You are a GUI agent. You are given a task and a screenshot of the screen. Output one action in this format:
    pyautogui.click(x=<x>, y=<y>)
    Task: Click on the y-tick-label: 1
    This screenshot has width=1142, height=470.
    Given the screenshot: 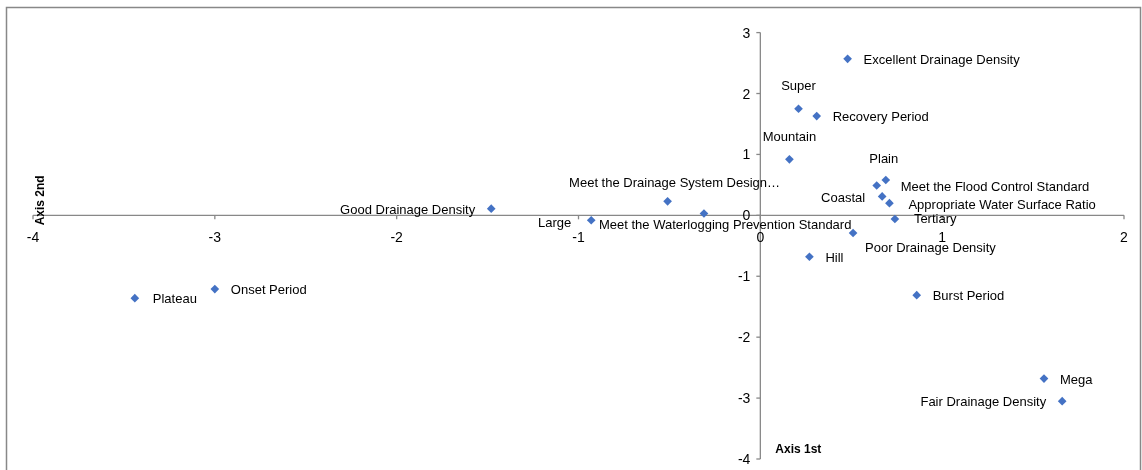 What is the action you would take?
    pyautogui.click(x=746, y=154)
    